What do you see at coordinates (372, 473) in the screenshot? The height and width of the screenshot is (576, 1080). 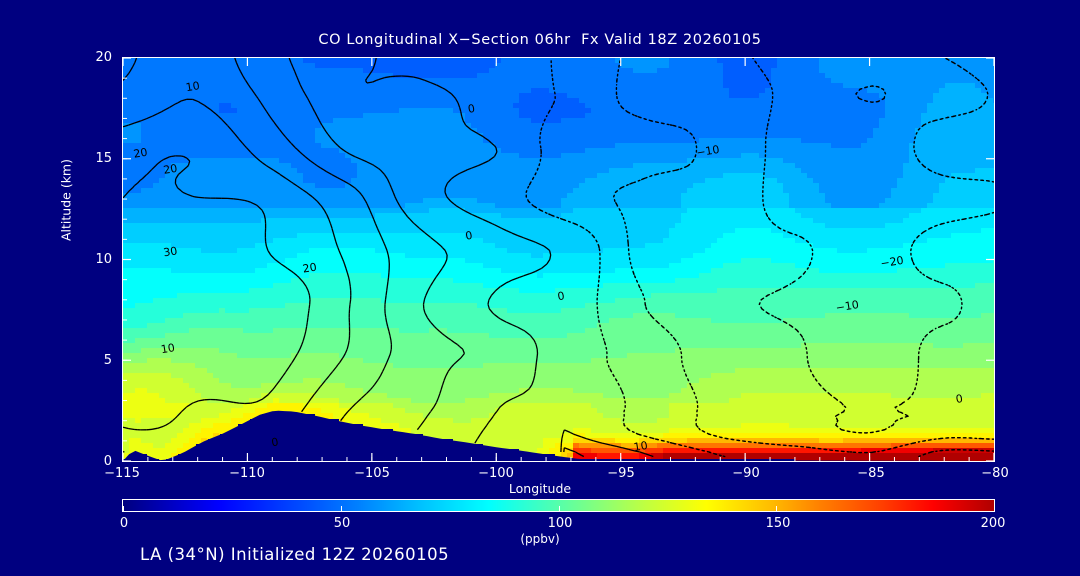 I see `x-tick-label: −105` at bounding box center [372, 473].